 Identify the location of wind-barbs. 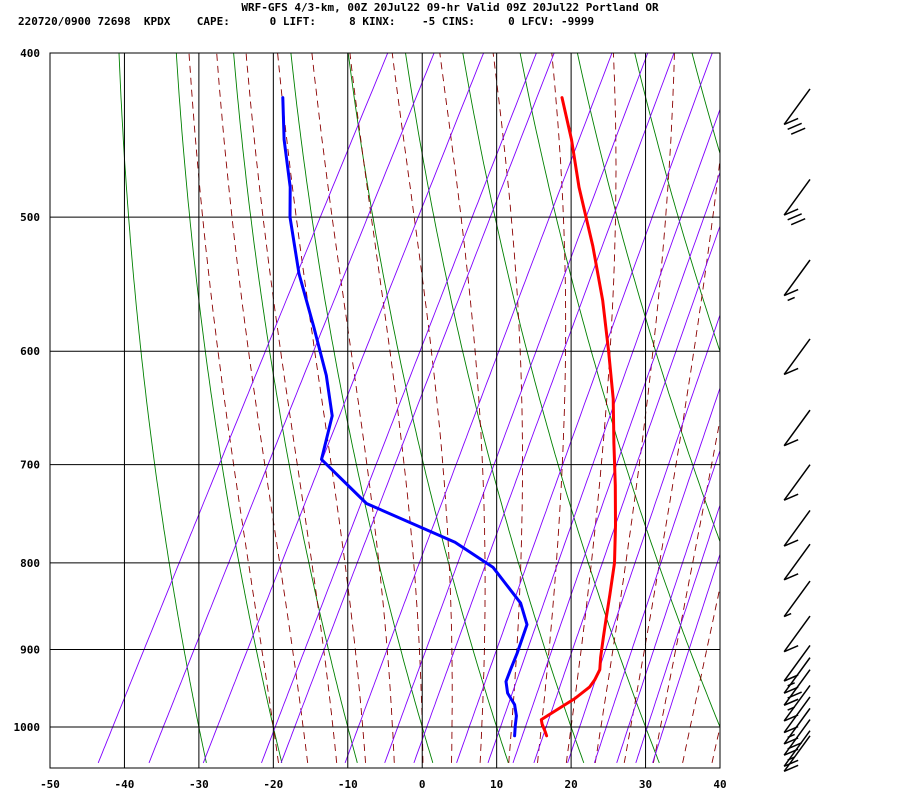
(797, 430).